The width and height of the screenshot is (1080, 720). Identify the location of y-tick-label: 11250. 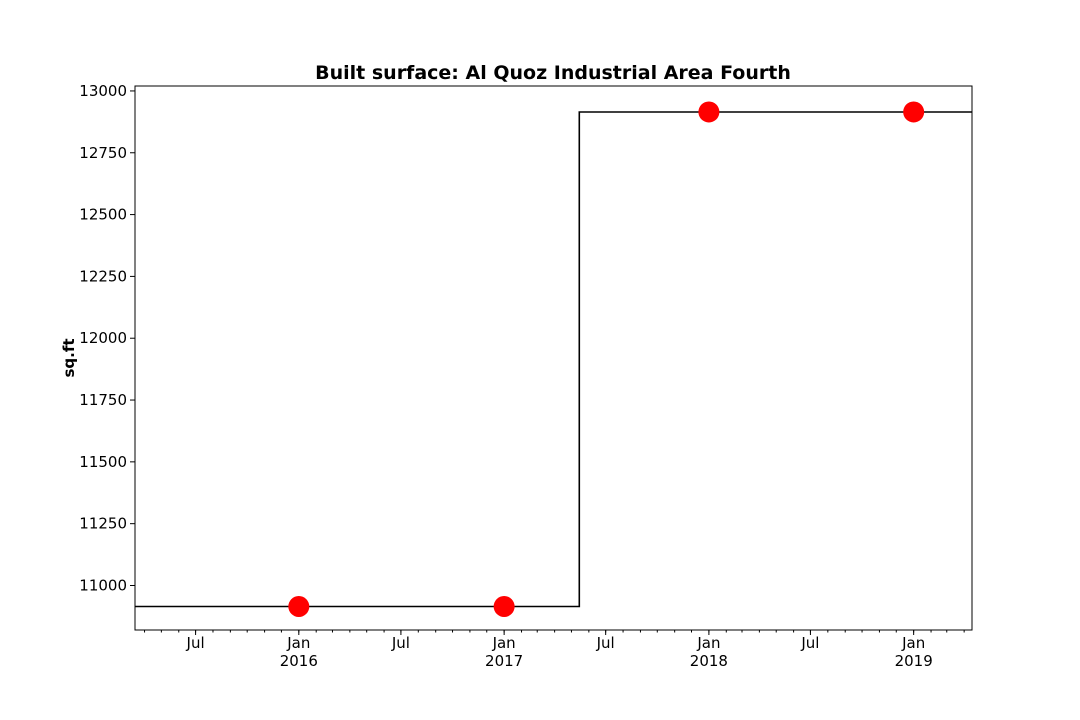
(103, 524).